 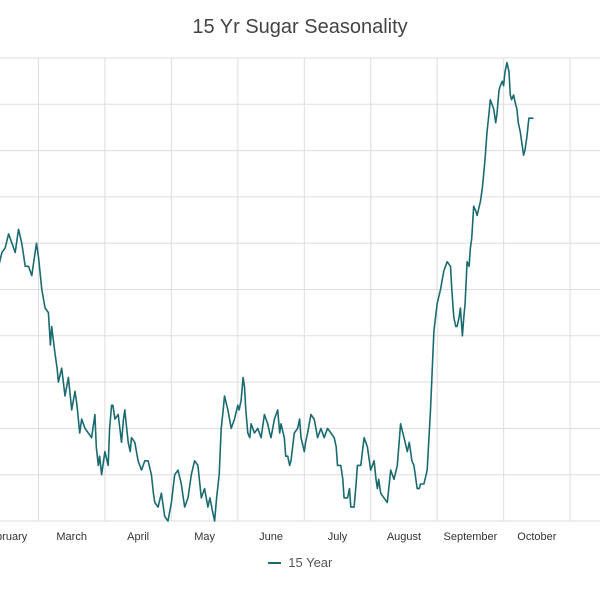 I want to click on x-tick-label: September, so click(x=471, y=537).